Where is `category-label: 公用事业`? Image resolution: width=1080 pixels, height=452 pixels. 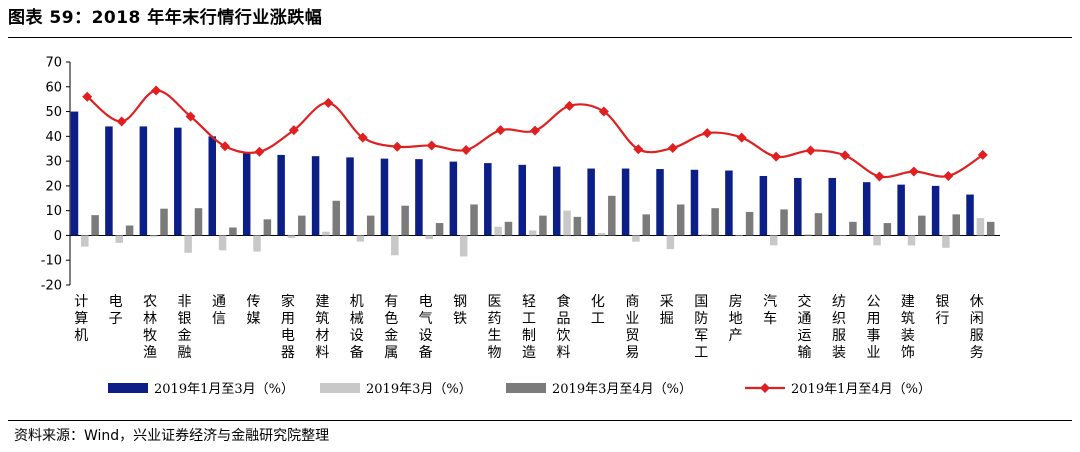 category-label: 公用事业 is located at coordinates (873, 327).